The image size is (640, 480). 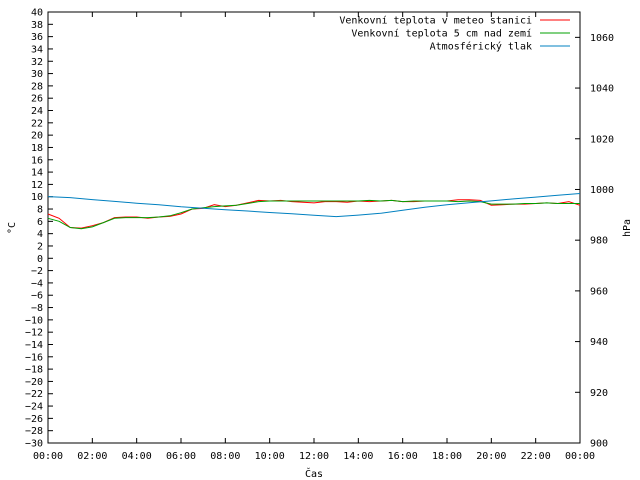 What do you see at coordinates (627, 228) in the screenshot?
I see `y-axis-label-right: hPa` at bounding box center [627, 228].